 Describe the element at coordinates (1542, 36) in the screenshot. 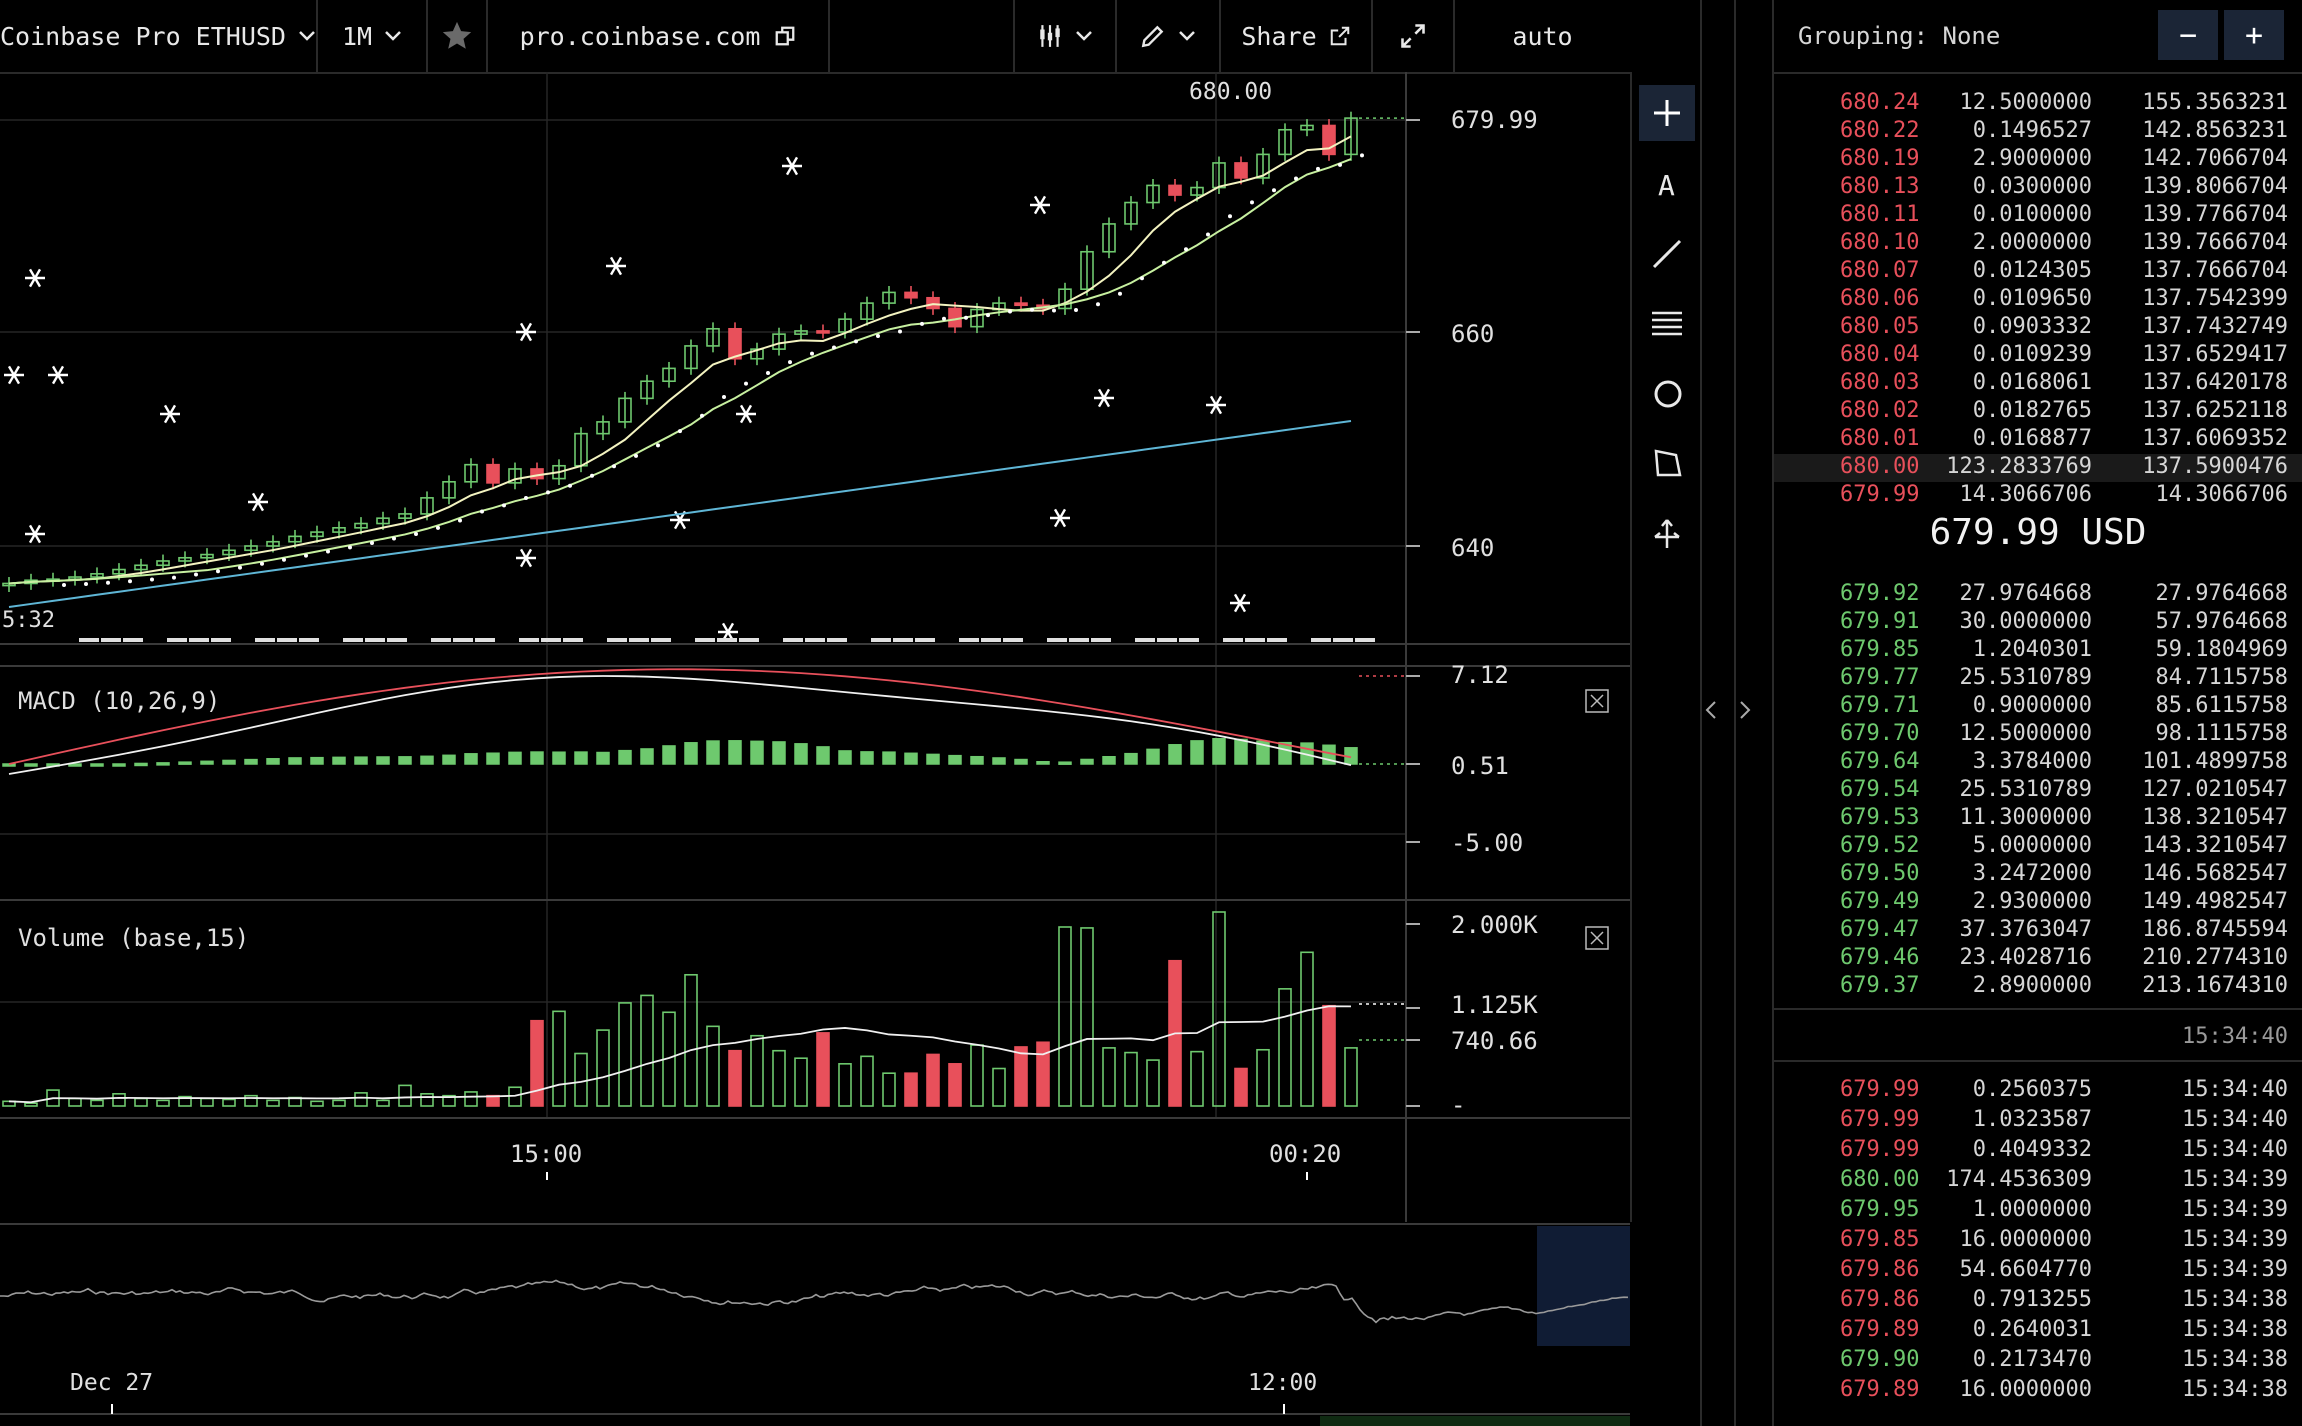

I see `scale-selector: auto` at that location.